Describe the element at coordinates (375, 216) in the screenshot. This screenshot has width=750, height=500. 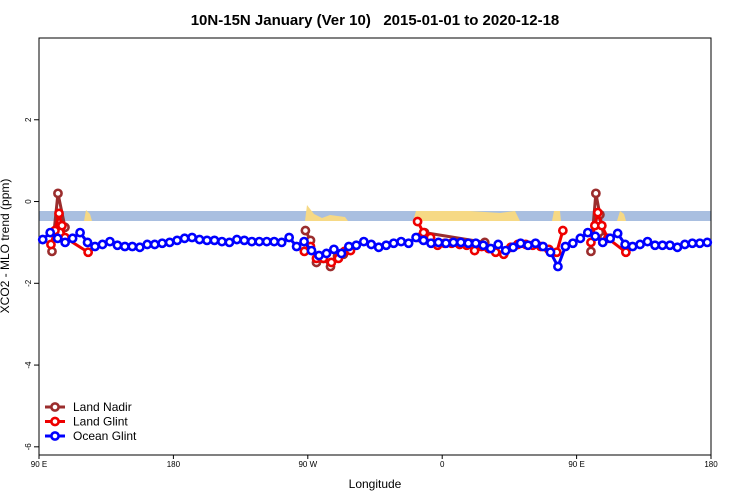
I see `ocean-band` at that location.